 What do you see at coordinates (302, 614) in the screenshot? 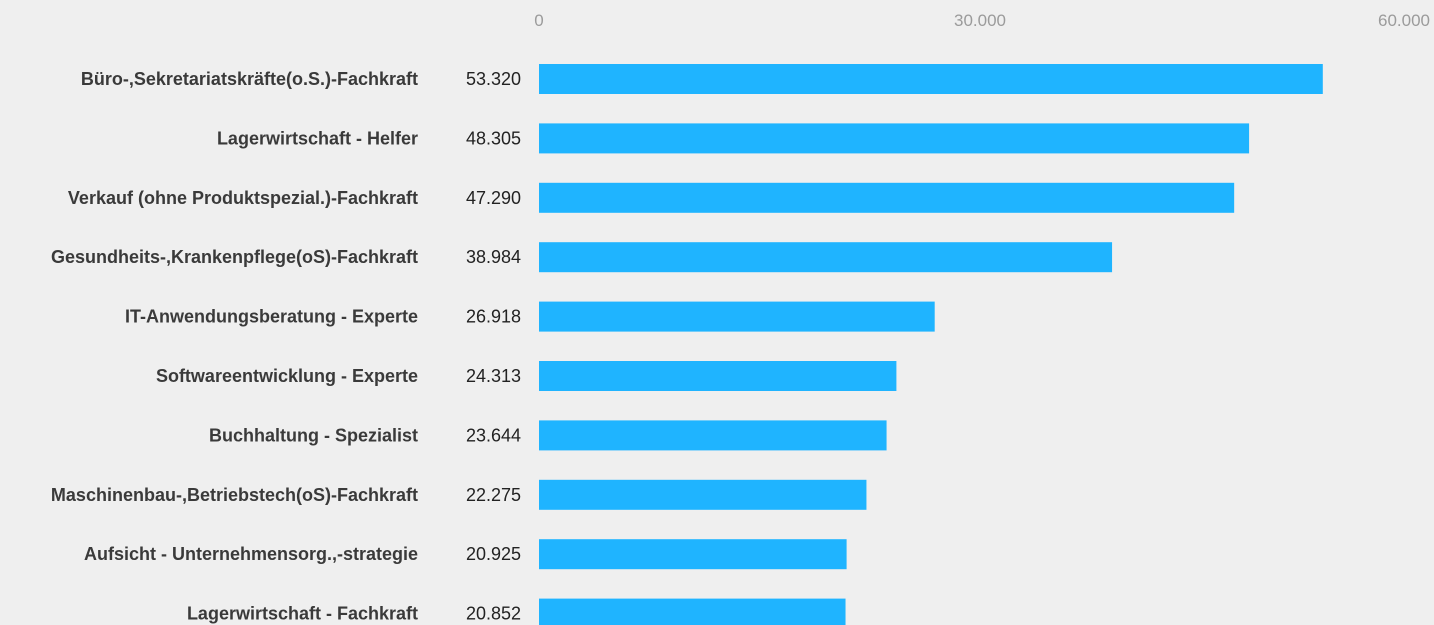
I see `category-label: Lagerwirtschaft - Fachkraft` at bounding box center [302, 614].